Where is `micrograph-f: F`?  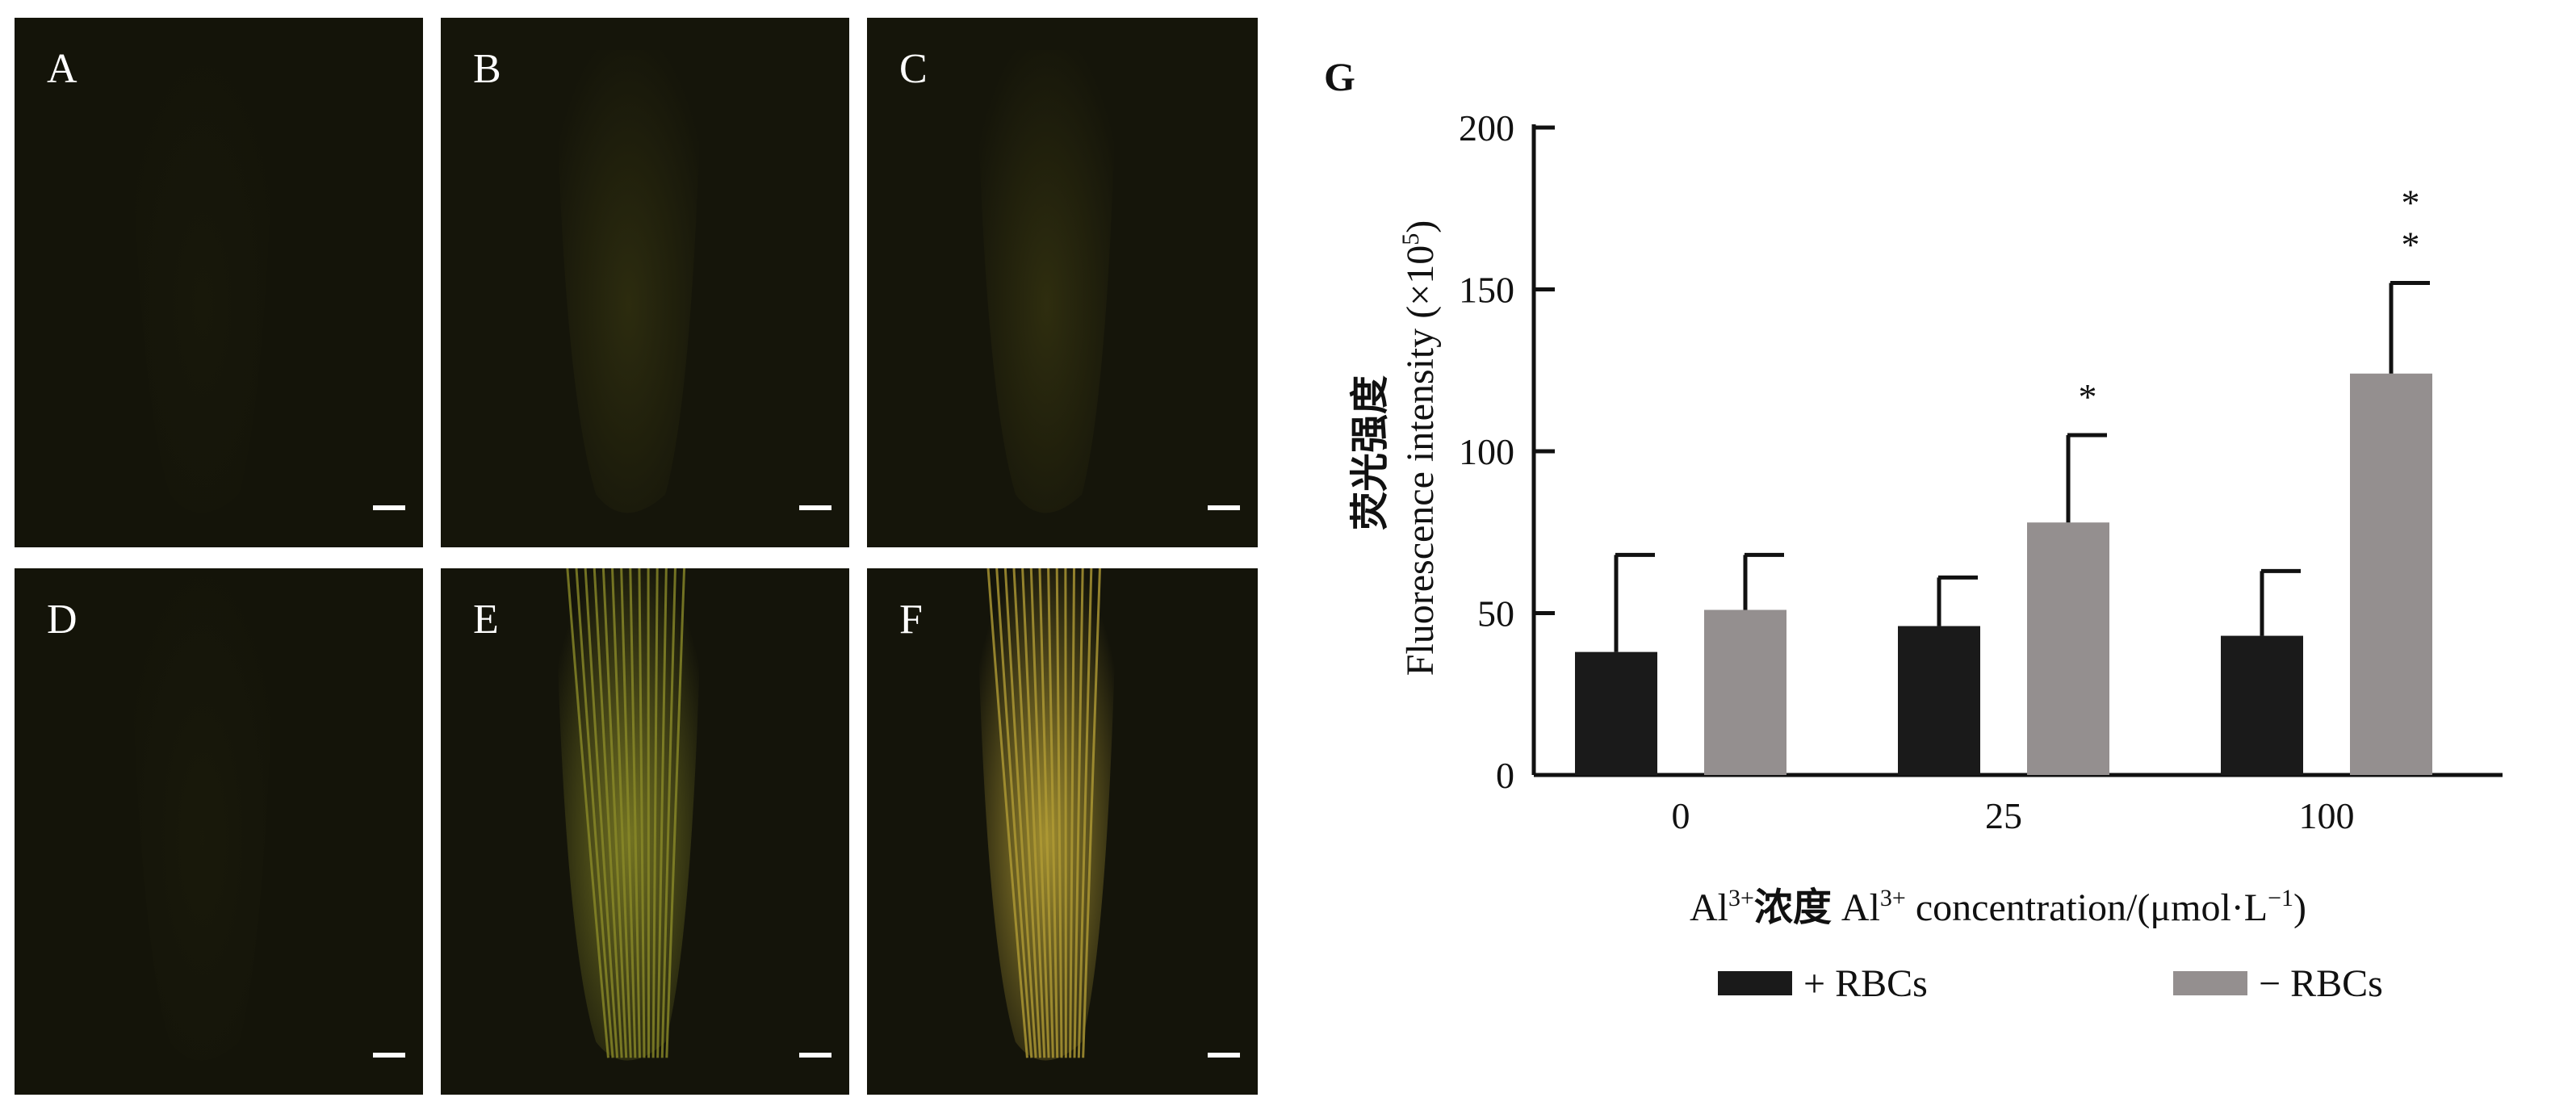
micrograph-f: F is located at coordinates (1062, 831).